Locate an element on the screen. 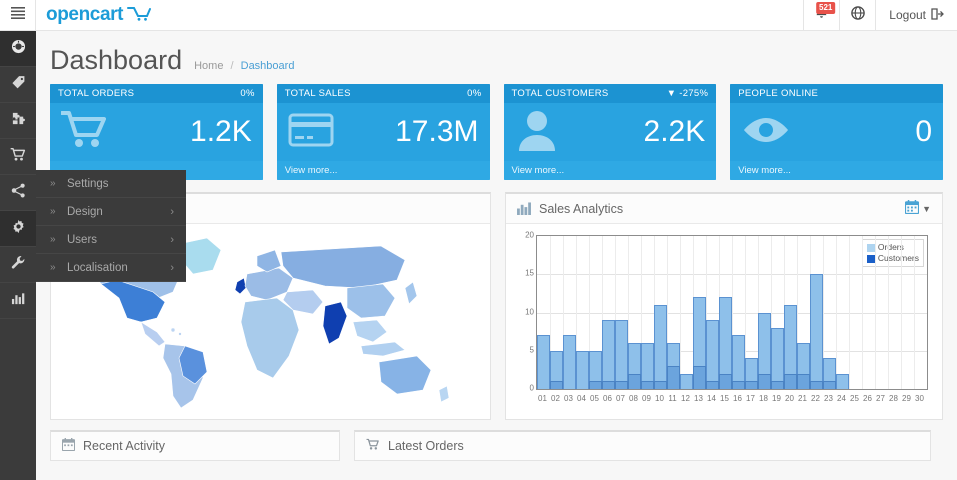 This screenshot has width=957, height=480. sidebar-item-system is located at coordinates (18, 229).